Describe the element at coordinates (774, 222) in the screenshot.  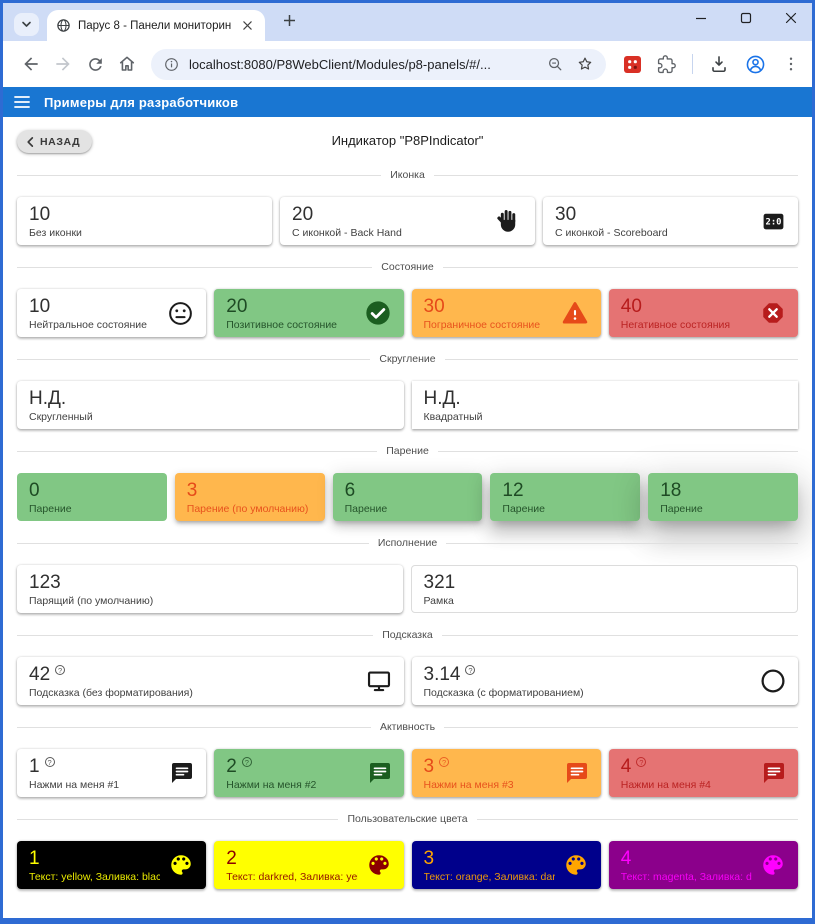
I see `svg-text: 2:0` at that location.